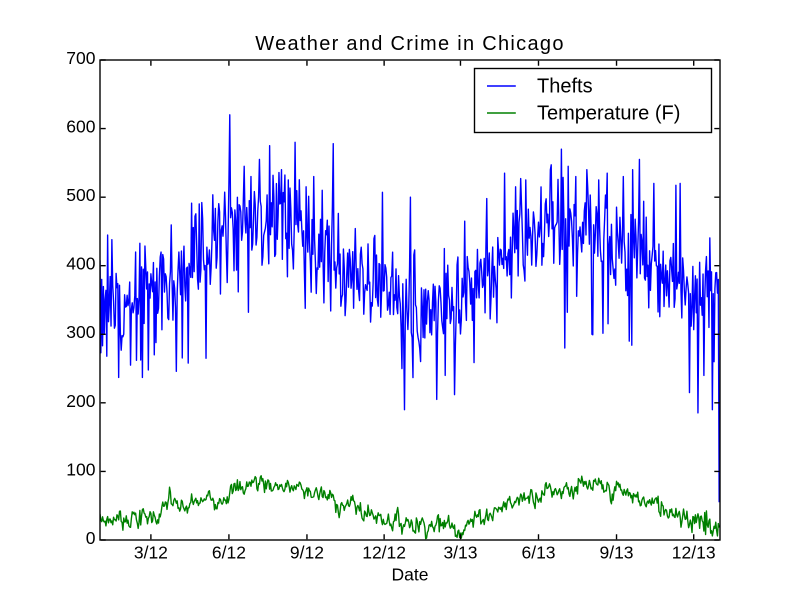 The height and width of the screenshot is (600, 800). I want to click on svg-text: 0, so click(91, 538).